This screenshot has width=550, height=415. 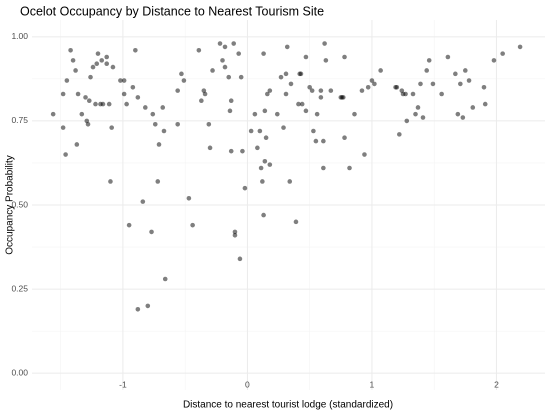 What do you see at coordinates (19, 372) in the screenshot?
I see `y-tick-label: 0.00` at bounding box center [19, 372].